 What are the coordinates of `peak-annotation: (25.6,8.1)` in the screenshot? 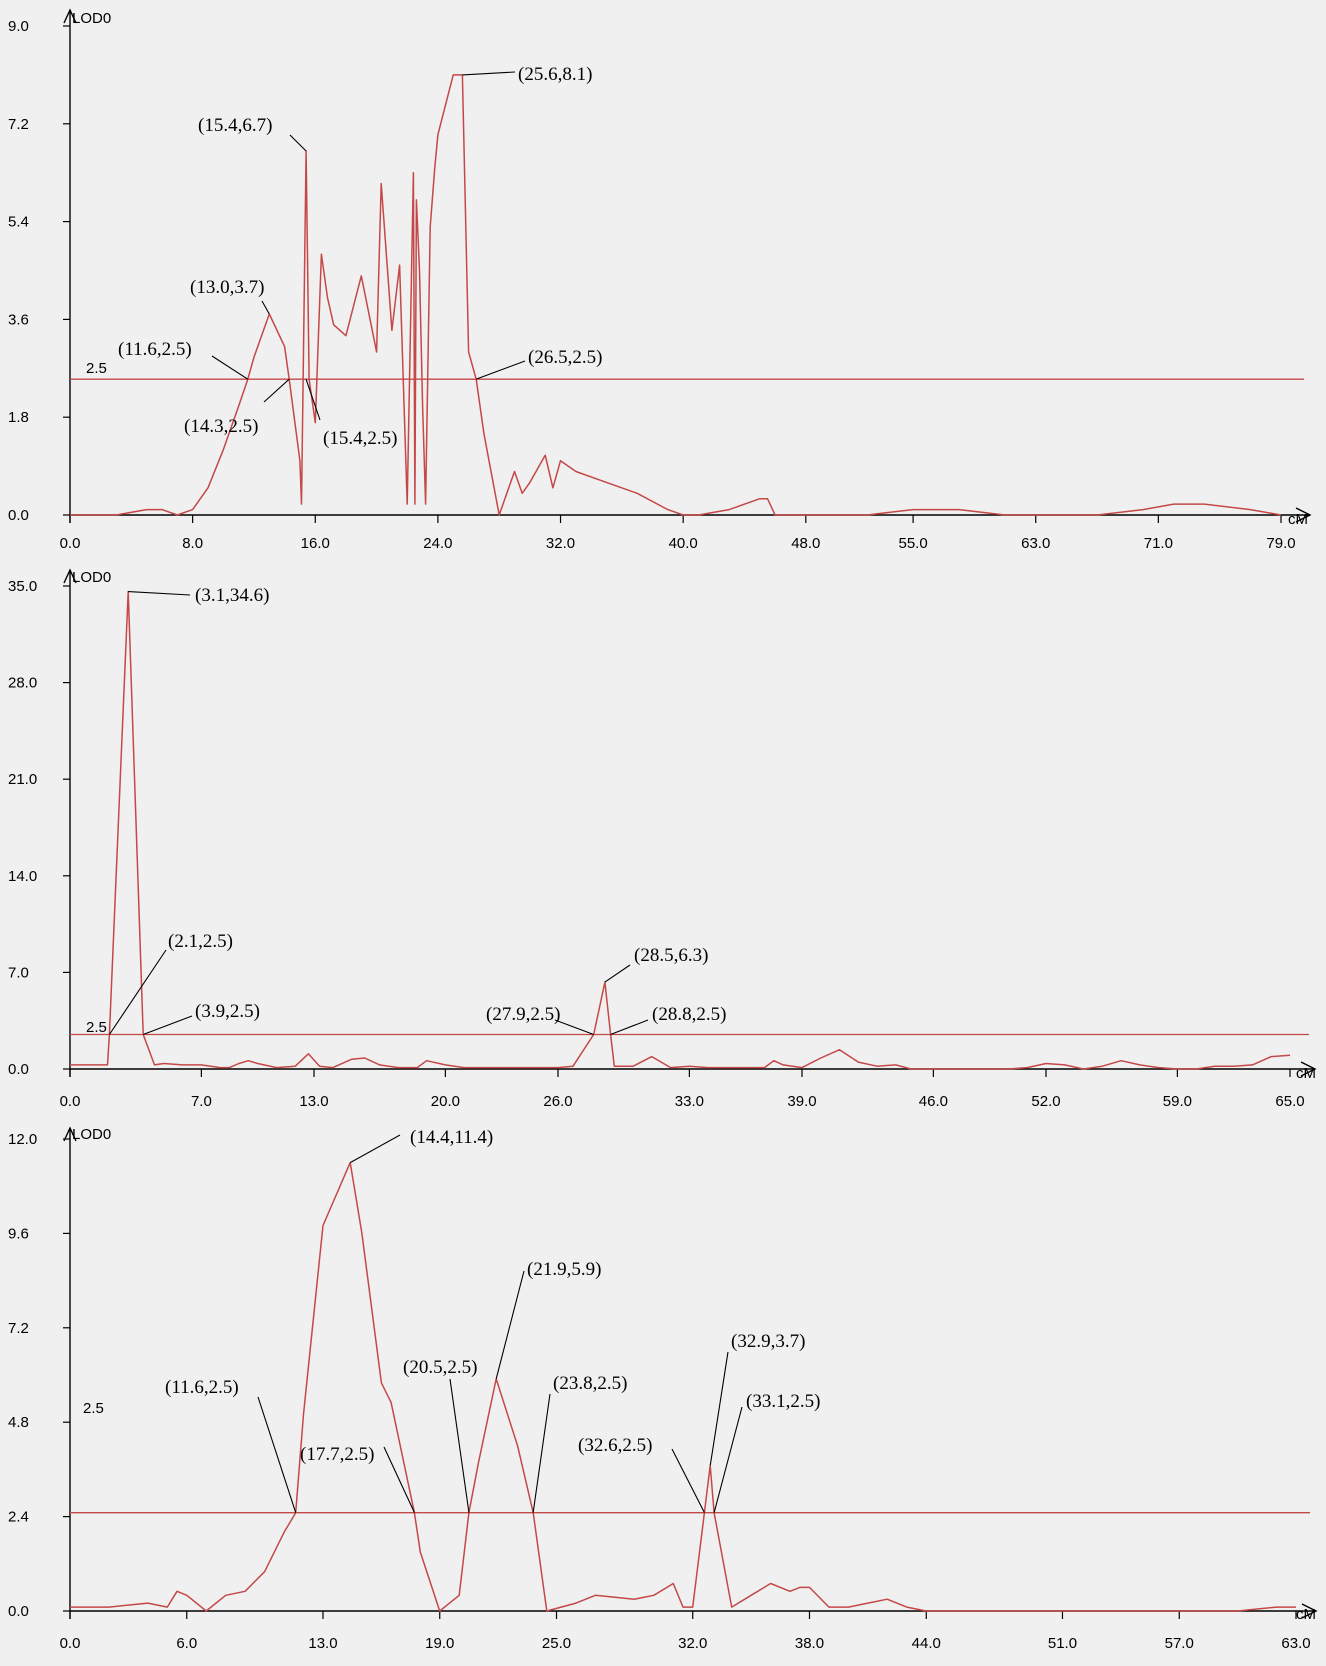 It's located at (555, 74).